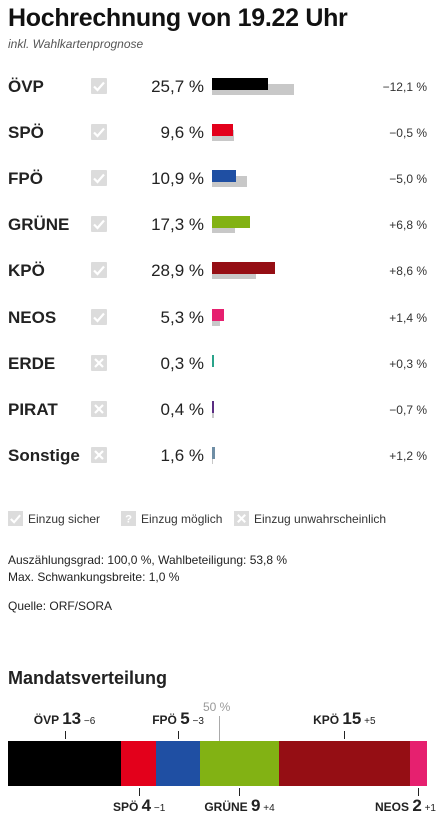 The width and height of the screenshot is (437, 840). What do you see at coordinates (320, 519) in the screenshot?
I see `legend-label-unwahrscheinlich: Einzug unwahrscheinlich` at bounding box center [320, 519].